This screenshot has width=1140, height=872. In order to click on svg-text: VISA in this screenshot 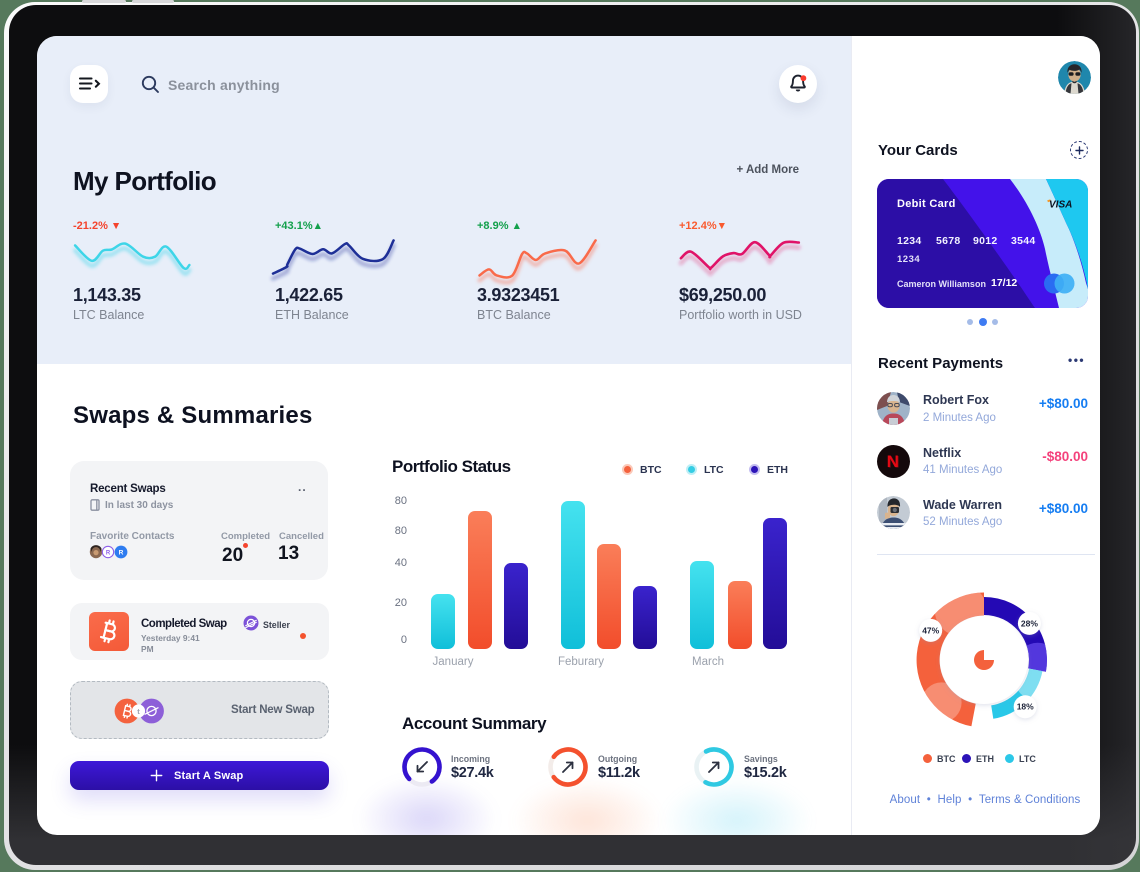, I will do `click(1060, 205)`.